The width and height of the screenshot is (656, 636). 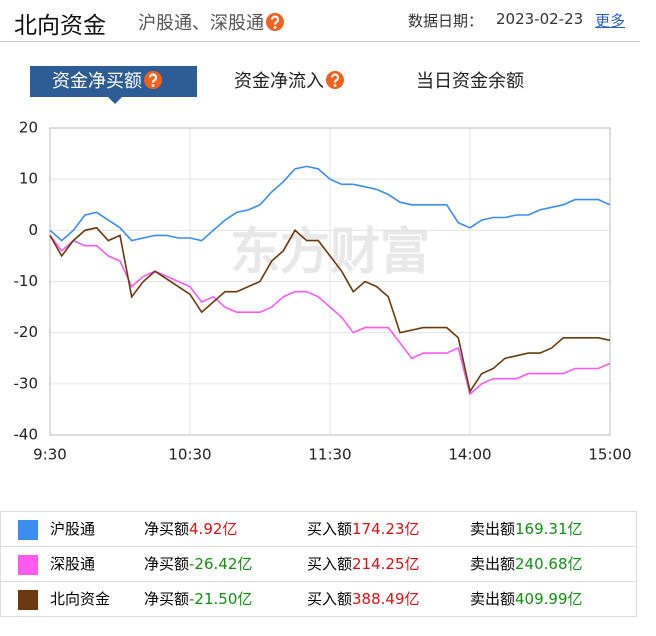 I want to click on legend-group: 净买额-26.42亿, so click(x=225, y=563).